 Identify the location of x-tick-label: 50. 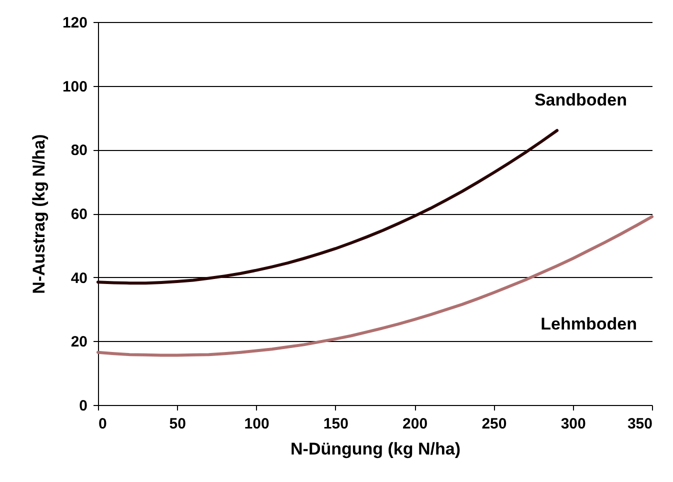
(177, 424).